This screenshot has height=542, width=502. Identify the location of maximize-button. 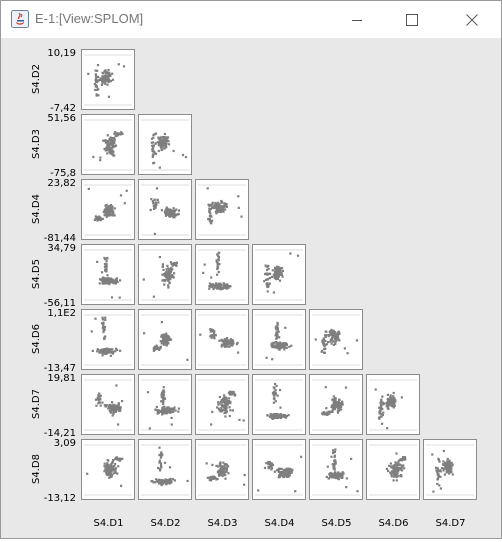
(412, 19).